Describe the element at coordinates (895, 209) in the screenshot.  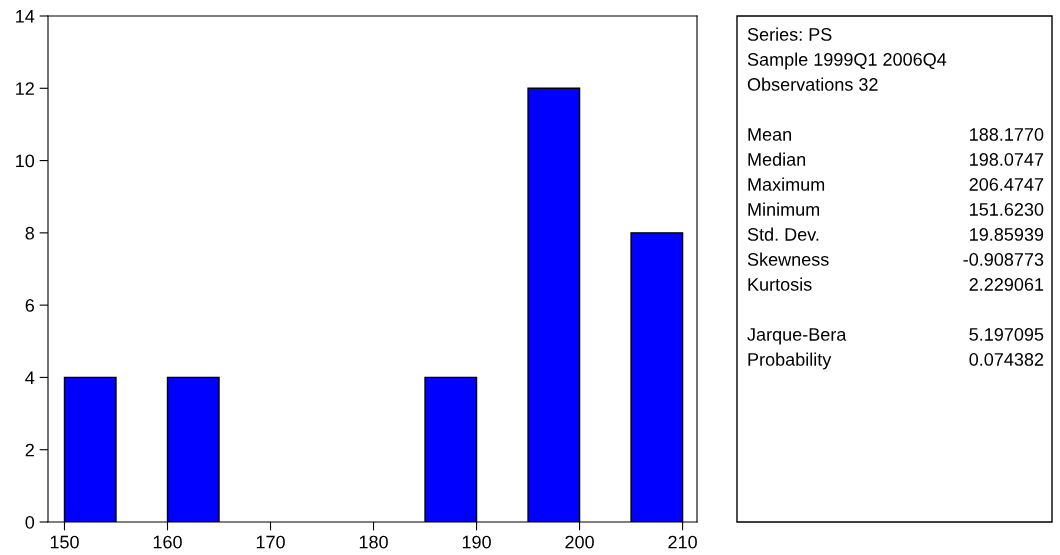
I see `text: Mean 188.1770 Median 198.0747 Maximum 206.4747 Minimum 151.6230 Std. Dev. 19.85939 Skewness -0.908773 Kurtosis 2.229061` at that location.